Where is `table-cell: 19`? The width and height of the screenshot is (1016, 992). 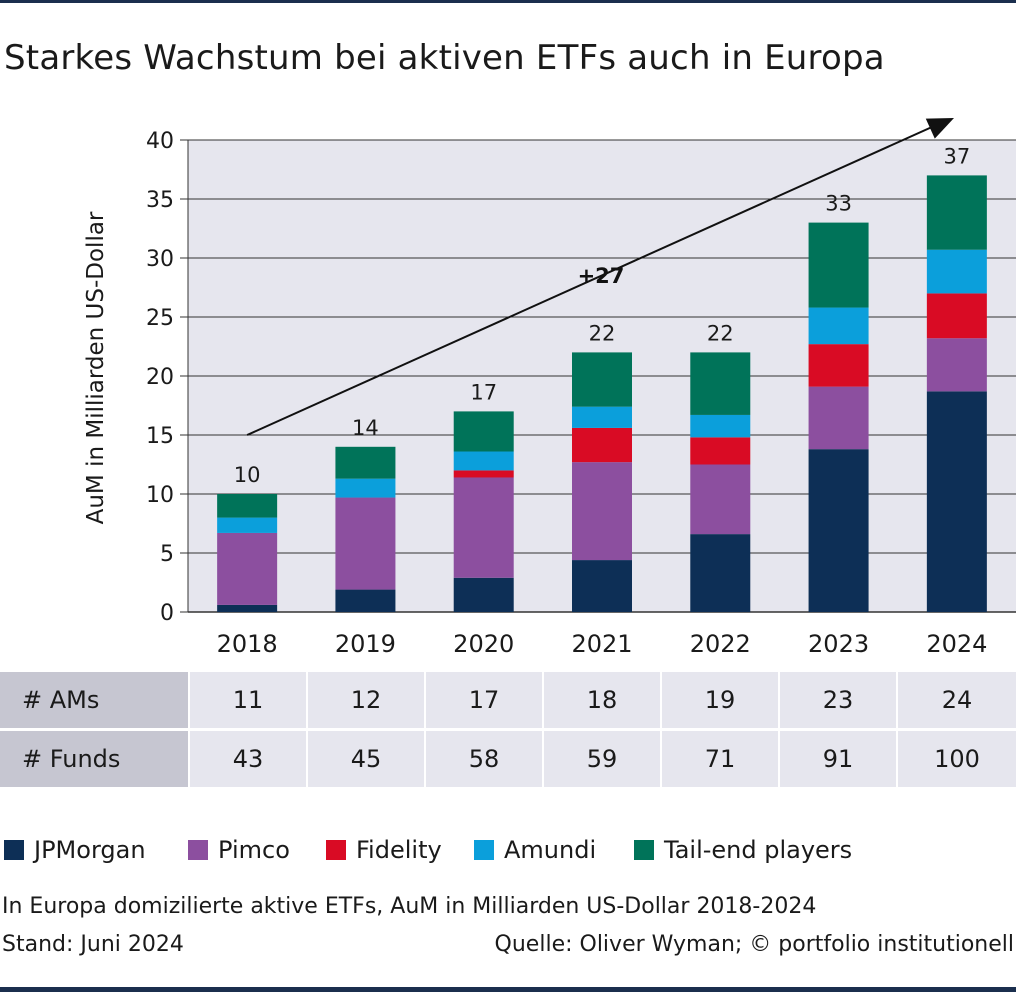
table-cell: 19 is located at coordinates (720, 700).